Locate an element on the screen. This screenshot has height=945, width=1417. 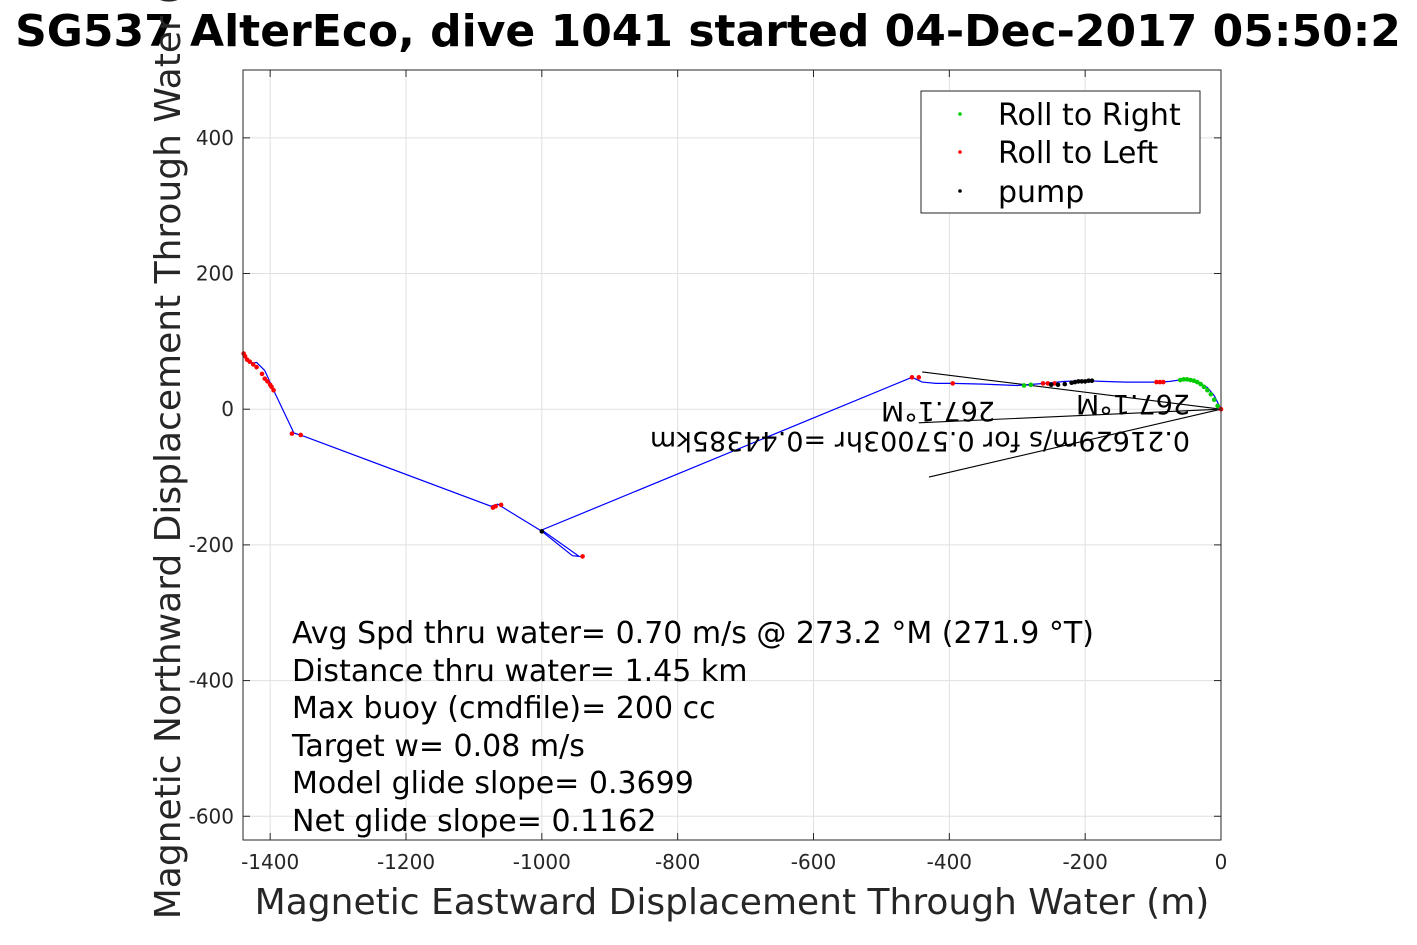
y-tick-label: -200 is located at coordinates (211, 545).